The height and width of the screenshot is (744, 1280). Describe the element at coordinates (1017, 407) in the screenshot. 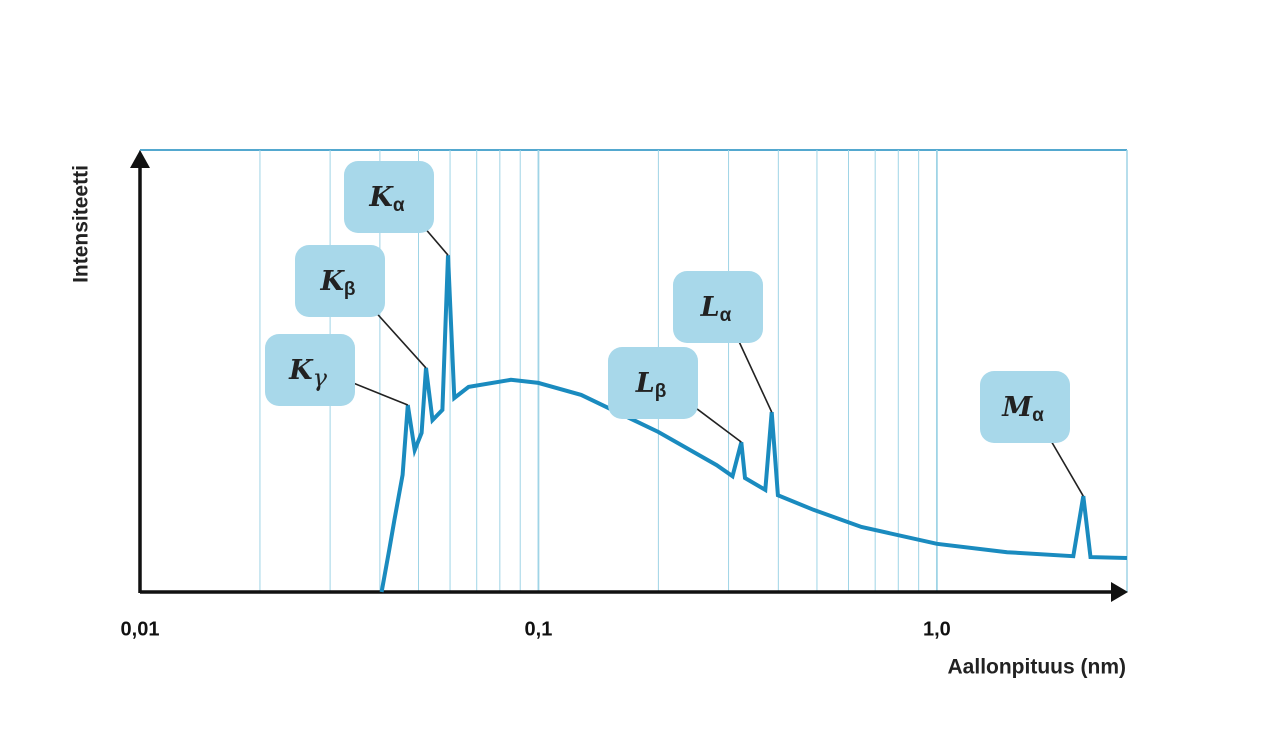

I see `callout-main: M` at that location.